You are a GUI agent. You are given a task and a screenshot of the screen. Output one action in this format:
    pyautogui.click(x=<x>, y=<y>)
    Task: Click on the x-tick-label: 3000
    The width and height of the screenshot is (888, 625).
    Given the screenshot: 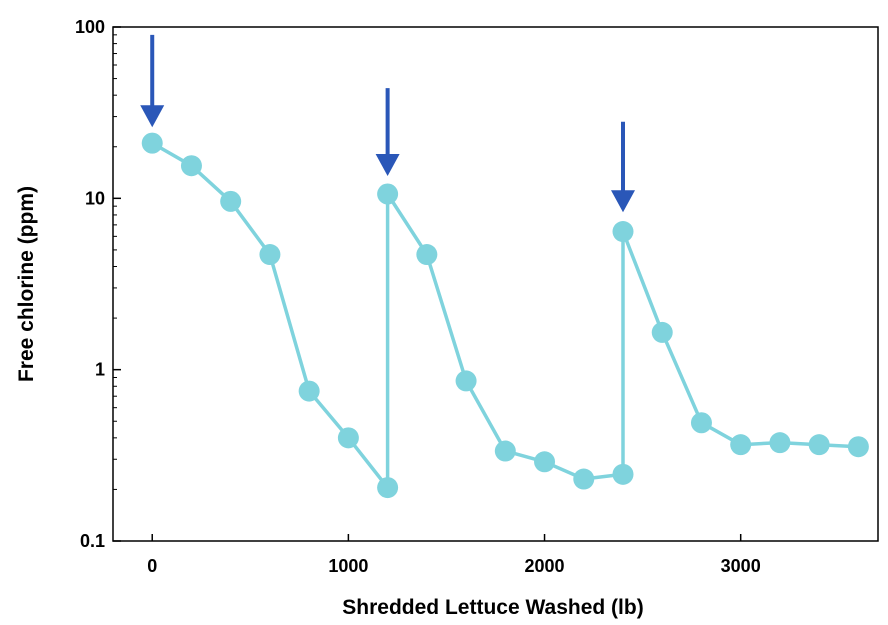 What is the action you would take?
    pyautogui.click(x=741, y=566)
    